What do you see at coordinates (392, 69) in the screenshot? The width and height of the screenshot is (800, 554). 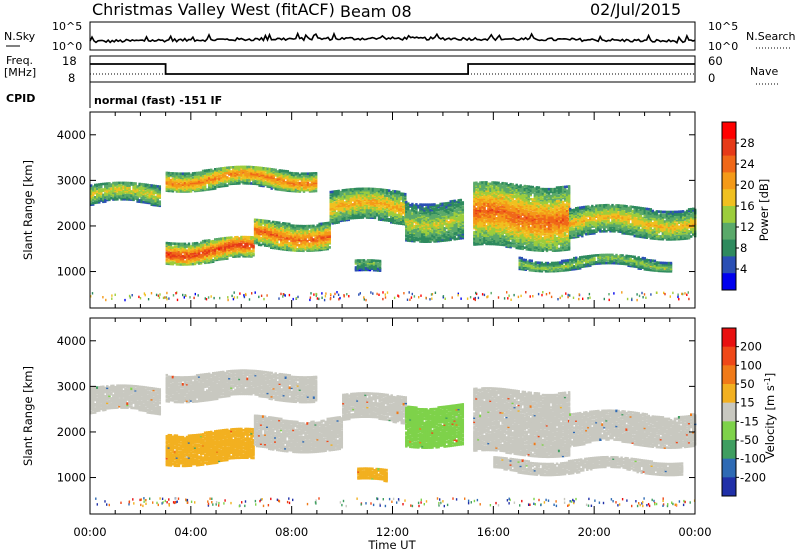 I see `freq-panel: Freq. [MHz] 18 8 60 0 Nave` at bounding box center [392, 69].